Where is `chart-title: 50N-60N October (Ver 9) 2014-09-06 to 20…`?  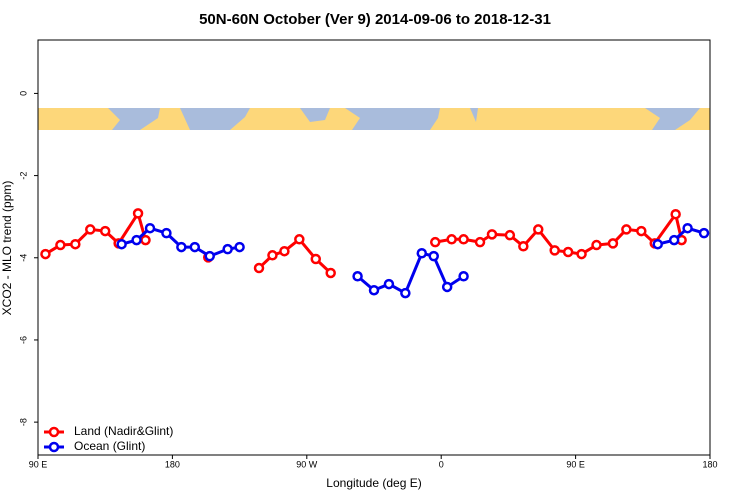
chart-title: 50N-60N October (Ver 9) 2014-09-06 to 20… is located at coordinates (375, 19).